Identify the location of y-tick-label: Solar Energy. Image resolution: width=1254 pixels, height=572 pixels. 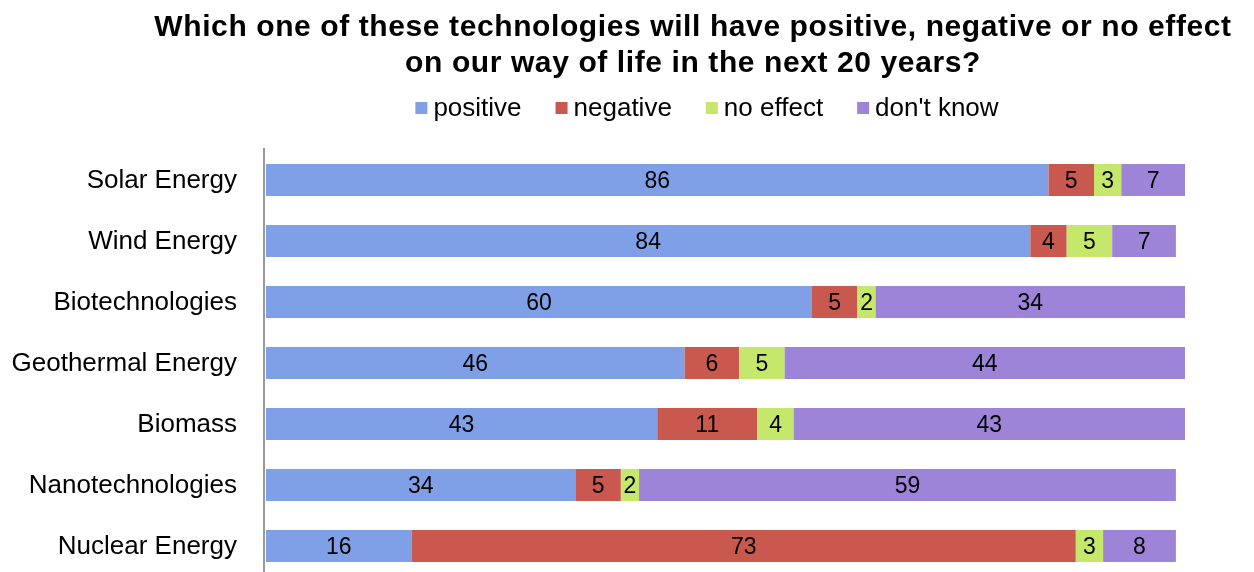
(161, 179).